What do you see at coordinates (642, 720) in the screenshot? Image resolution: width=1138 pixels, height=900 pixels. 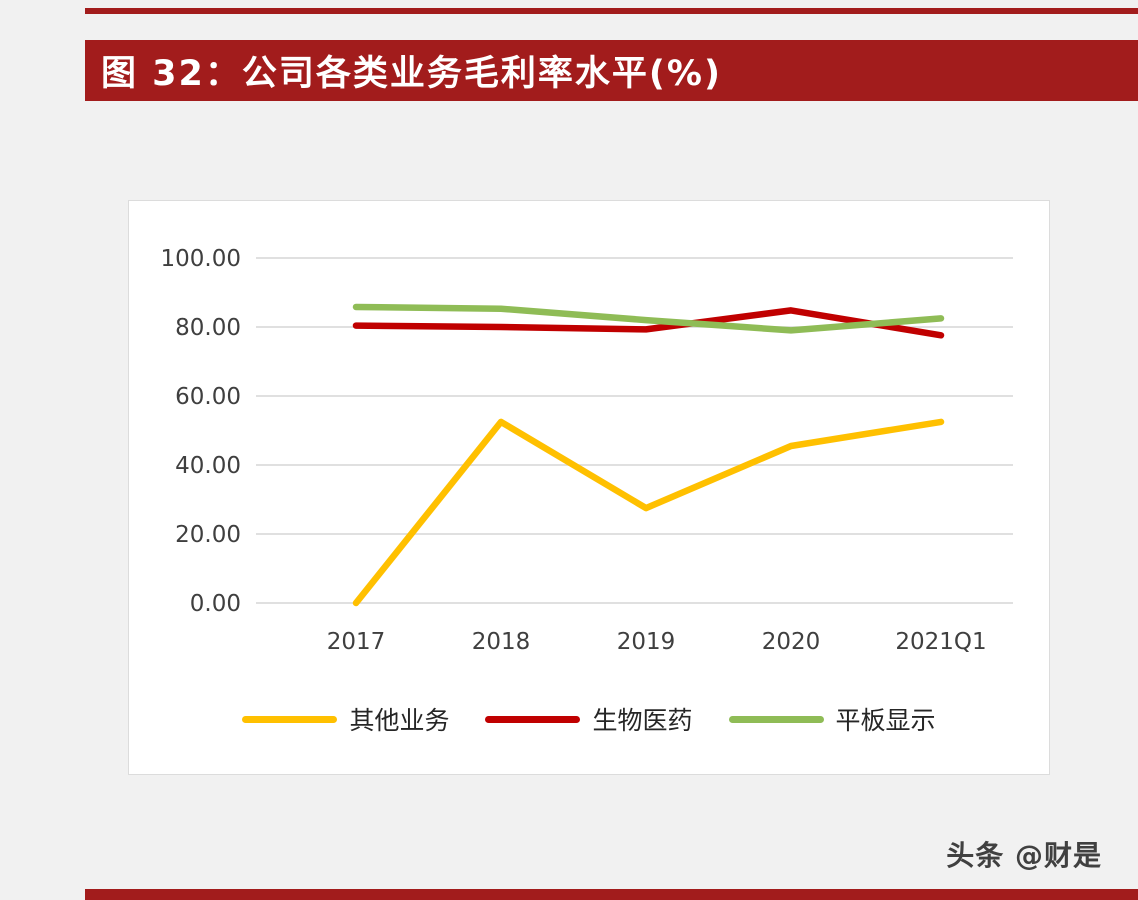 I see `legend-label: 生物医药` at bounding box center [642, 720].